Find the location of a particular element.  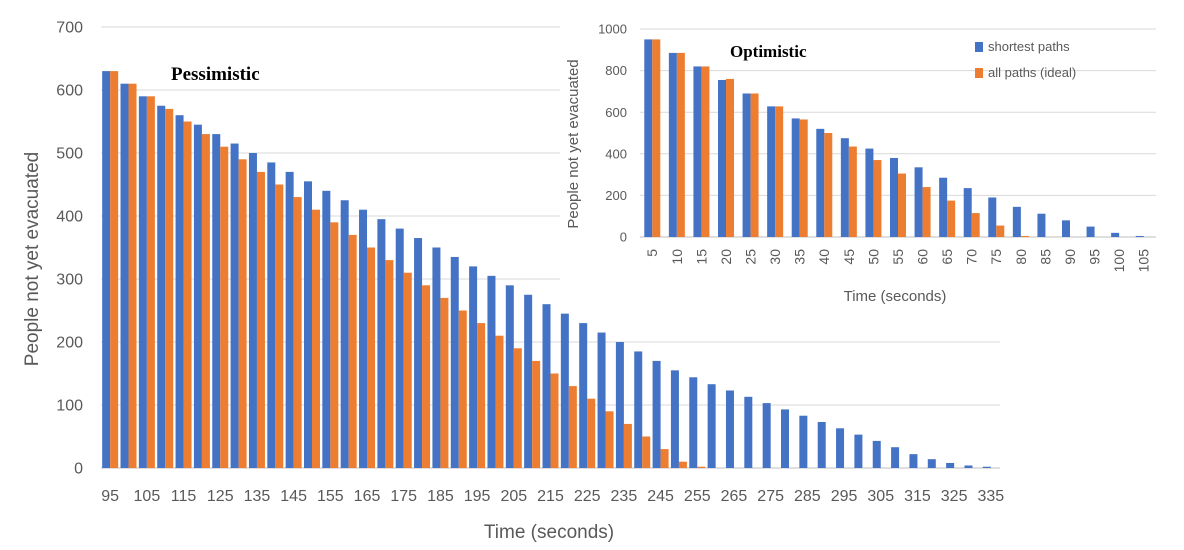

y-tick-label: 400 is located at coordinates (616, 153).